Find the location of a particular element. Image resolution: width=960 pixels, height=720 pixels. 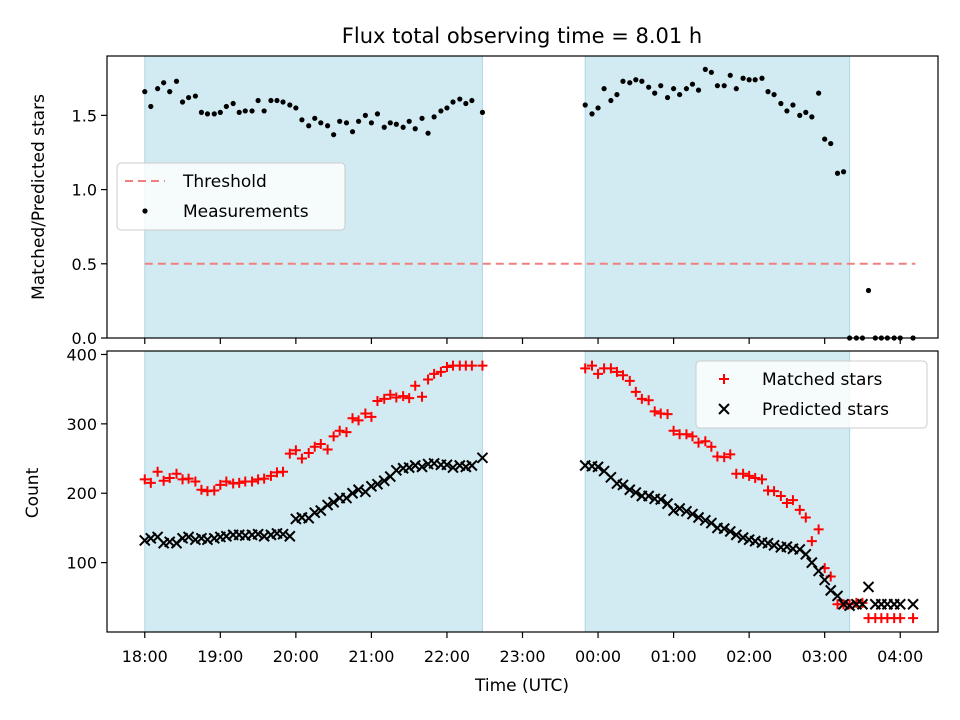

bottom-x-tick-label: 19:00 is located at coordinates (220, 656).